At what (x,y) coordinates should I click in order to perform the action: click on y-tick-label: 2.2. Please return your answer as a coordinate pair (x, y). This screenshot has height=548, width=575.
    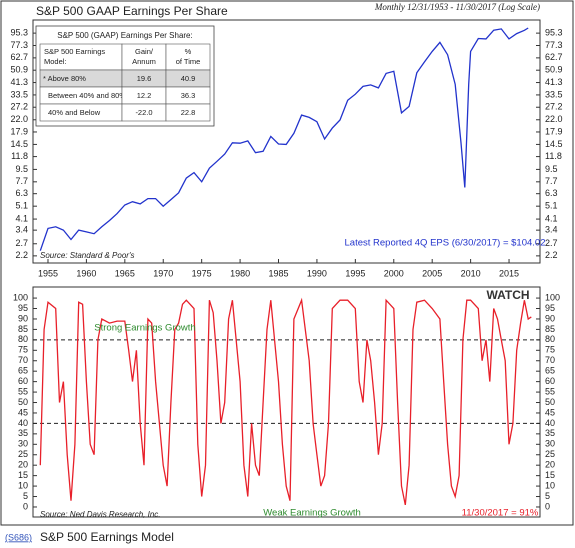
    Looking at the image, I should click on (21, 255).